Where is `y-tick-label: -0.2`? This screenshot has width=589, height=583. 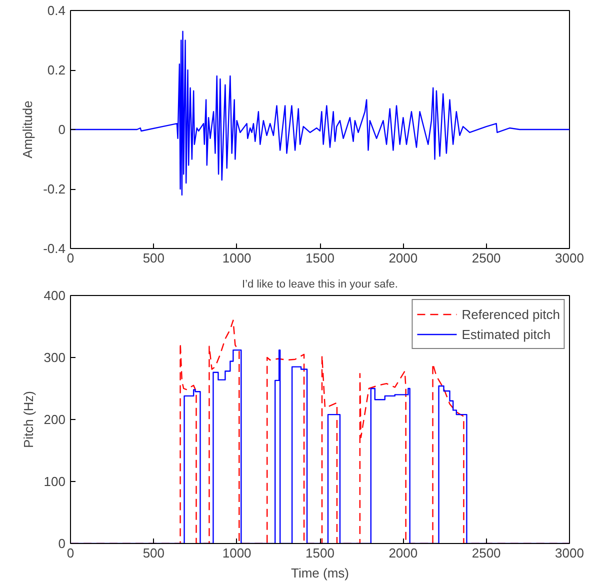
y-tick-label: -0.2 is located at coordinates (54, 189).